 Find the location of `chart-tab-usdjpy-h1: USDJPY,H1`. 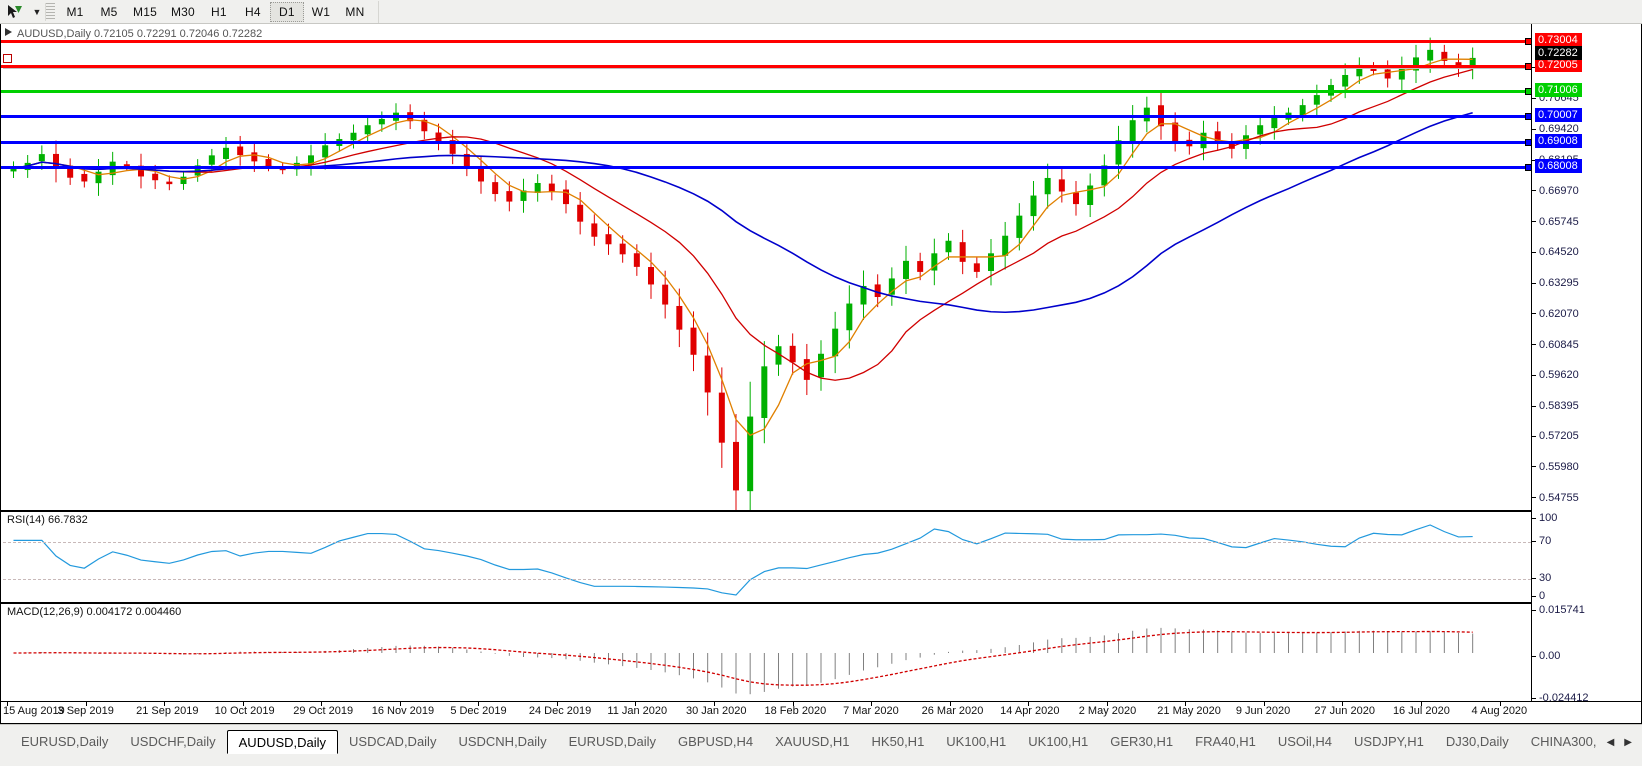

chart-tab-usdjpy-h1: USDJPY,H1 is located at coordinates (1389, 741).